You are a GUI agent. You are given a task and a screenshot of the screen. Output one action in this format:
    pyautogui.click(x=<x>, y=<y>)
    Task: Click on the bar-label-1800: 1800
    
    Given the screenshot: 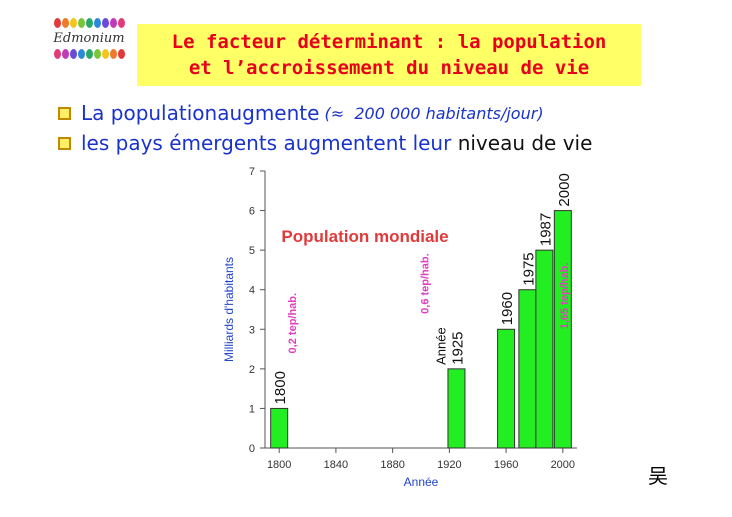 What is the action you would take?
    pyautogui.click(x=280, y=387)
    